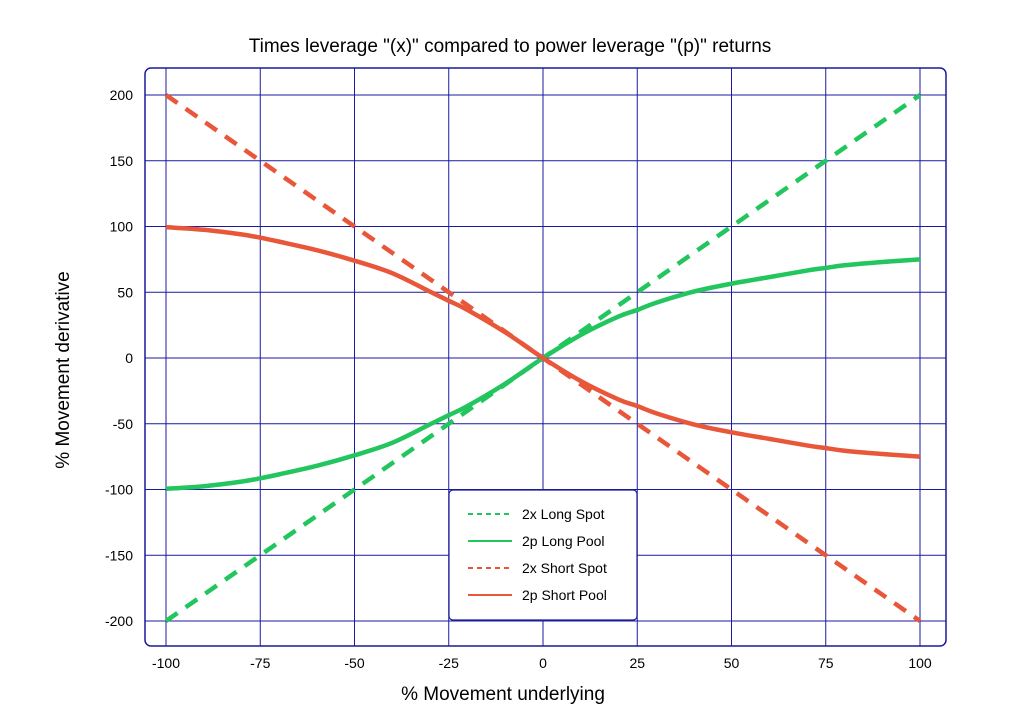  What do you see at coordinates (563, 514) in the screenshot?
I see `legend-label: 2x Long Spot` at bounding box center [563, 514].